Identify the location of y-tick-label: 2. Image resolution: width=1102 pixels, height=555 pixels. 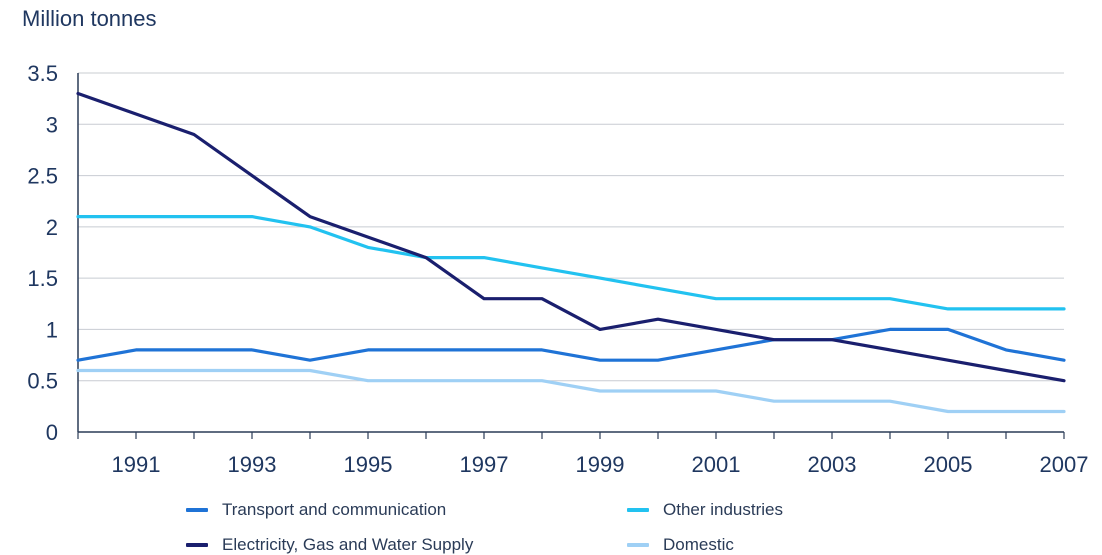
(52, 227).